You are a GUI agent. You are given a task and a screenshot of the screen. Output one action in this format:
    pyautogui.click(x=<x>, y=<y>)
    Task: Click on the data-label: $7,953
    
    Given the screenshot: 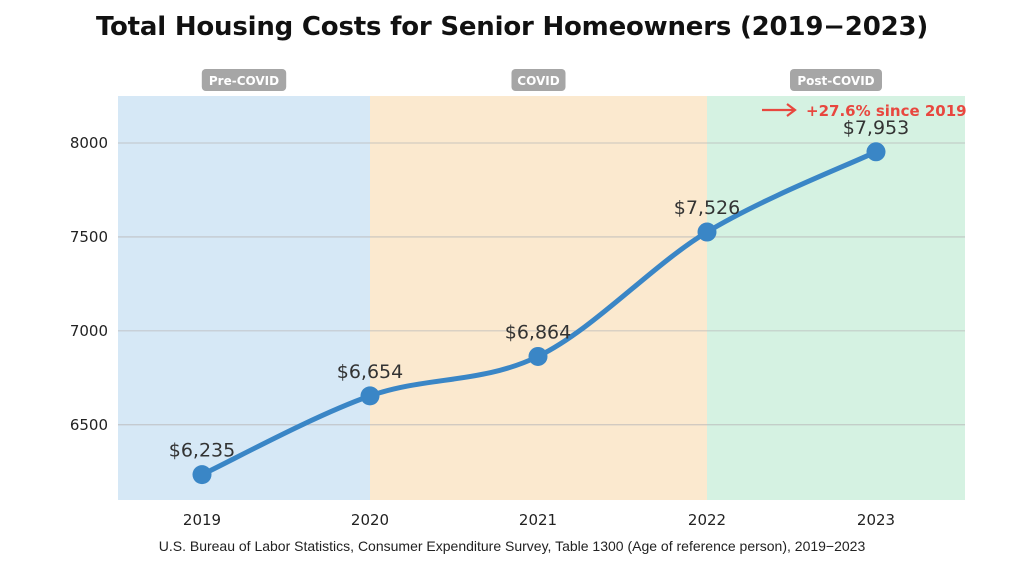 What is the action you would take?
    pyautogui.click(x=876, y=128)
    